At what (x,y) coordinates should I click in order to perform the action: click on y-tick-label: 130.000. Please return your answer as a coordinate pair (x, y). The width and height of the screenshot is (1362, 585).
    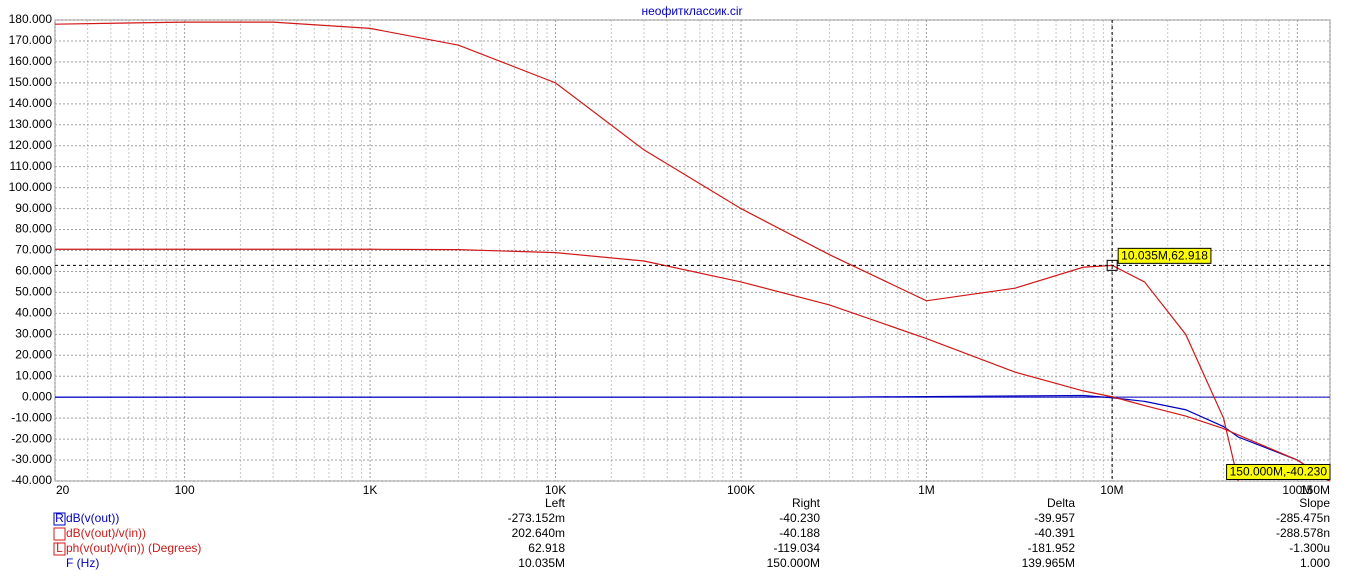
    Looking at the image, I should click on (31, 124).